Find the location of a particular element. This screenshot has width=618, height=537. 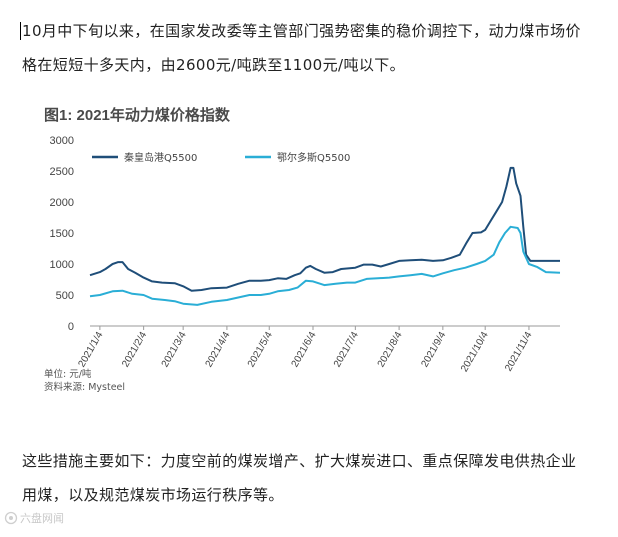

x-tick-label: 2021/9/4 is located at coordinates (433, 350).